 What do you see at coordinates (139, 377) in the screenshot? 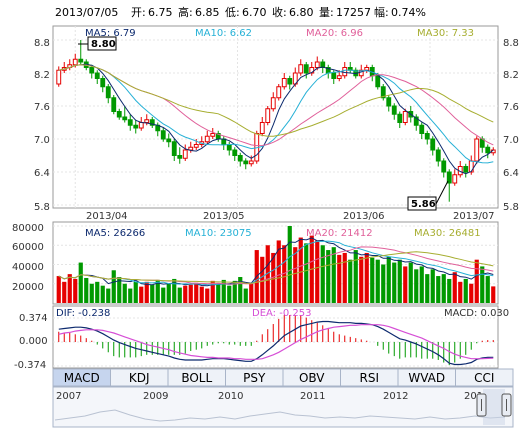
I see `tab-kdj: KDJ` at bounding box center [139, 377].